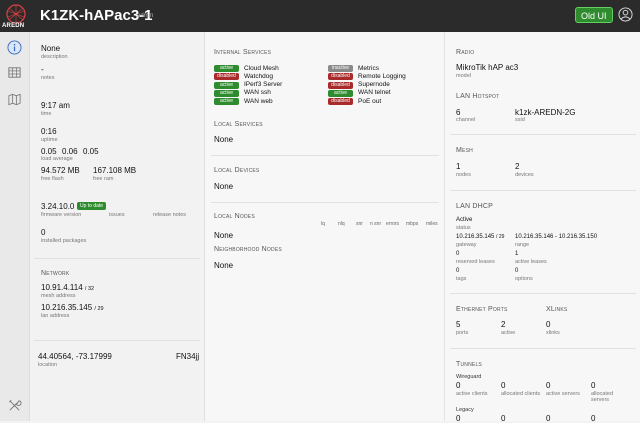 The height and width of the screenshot is (423, 640). What do you see at coordinates (57, 159) in the screenshot?
I see `load-label: load average` at bounding box center [57, 159].